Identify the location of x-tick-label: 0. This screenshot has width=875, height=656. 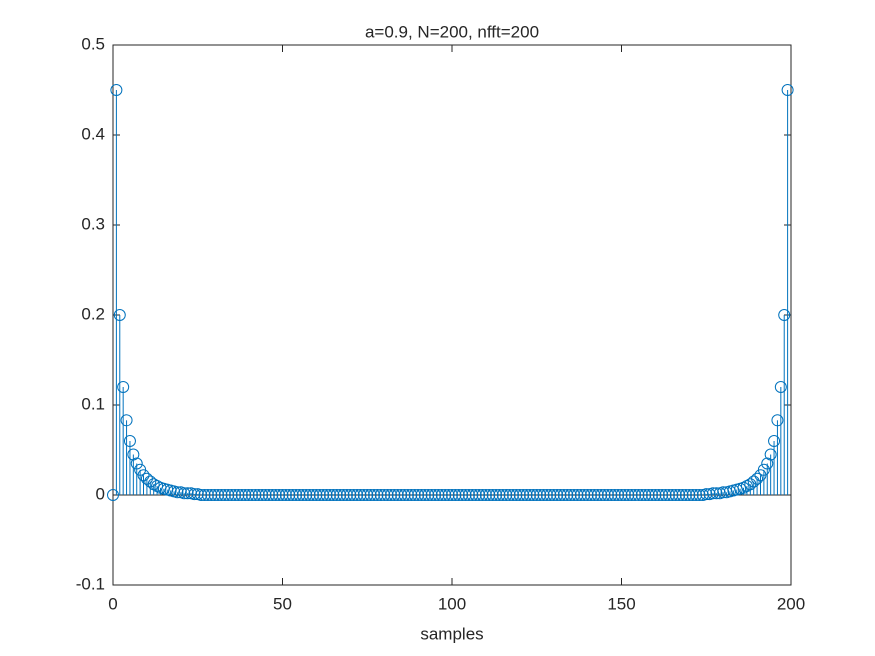
(112, 603).